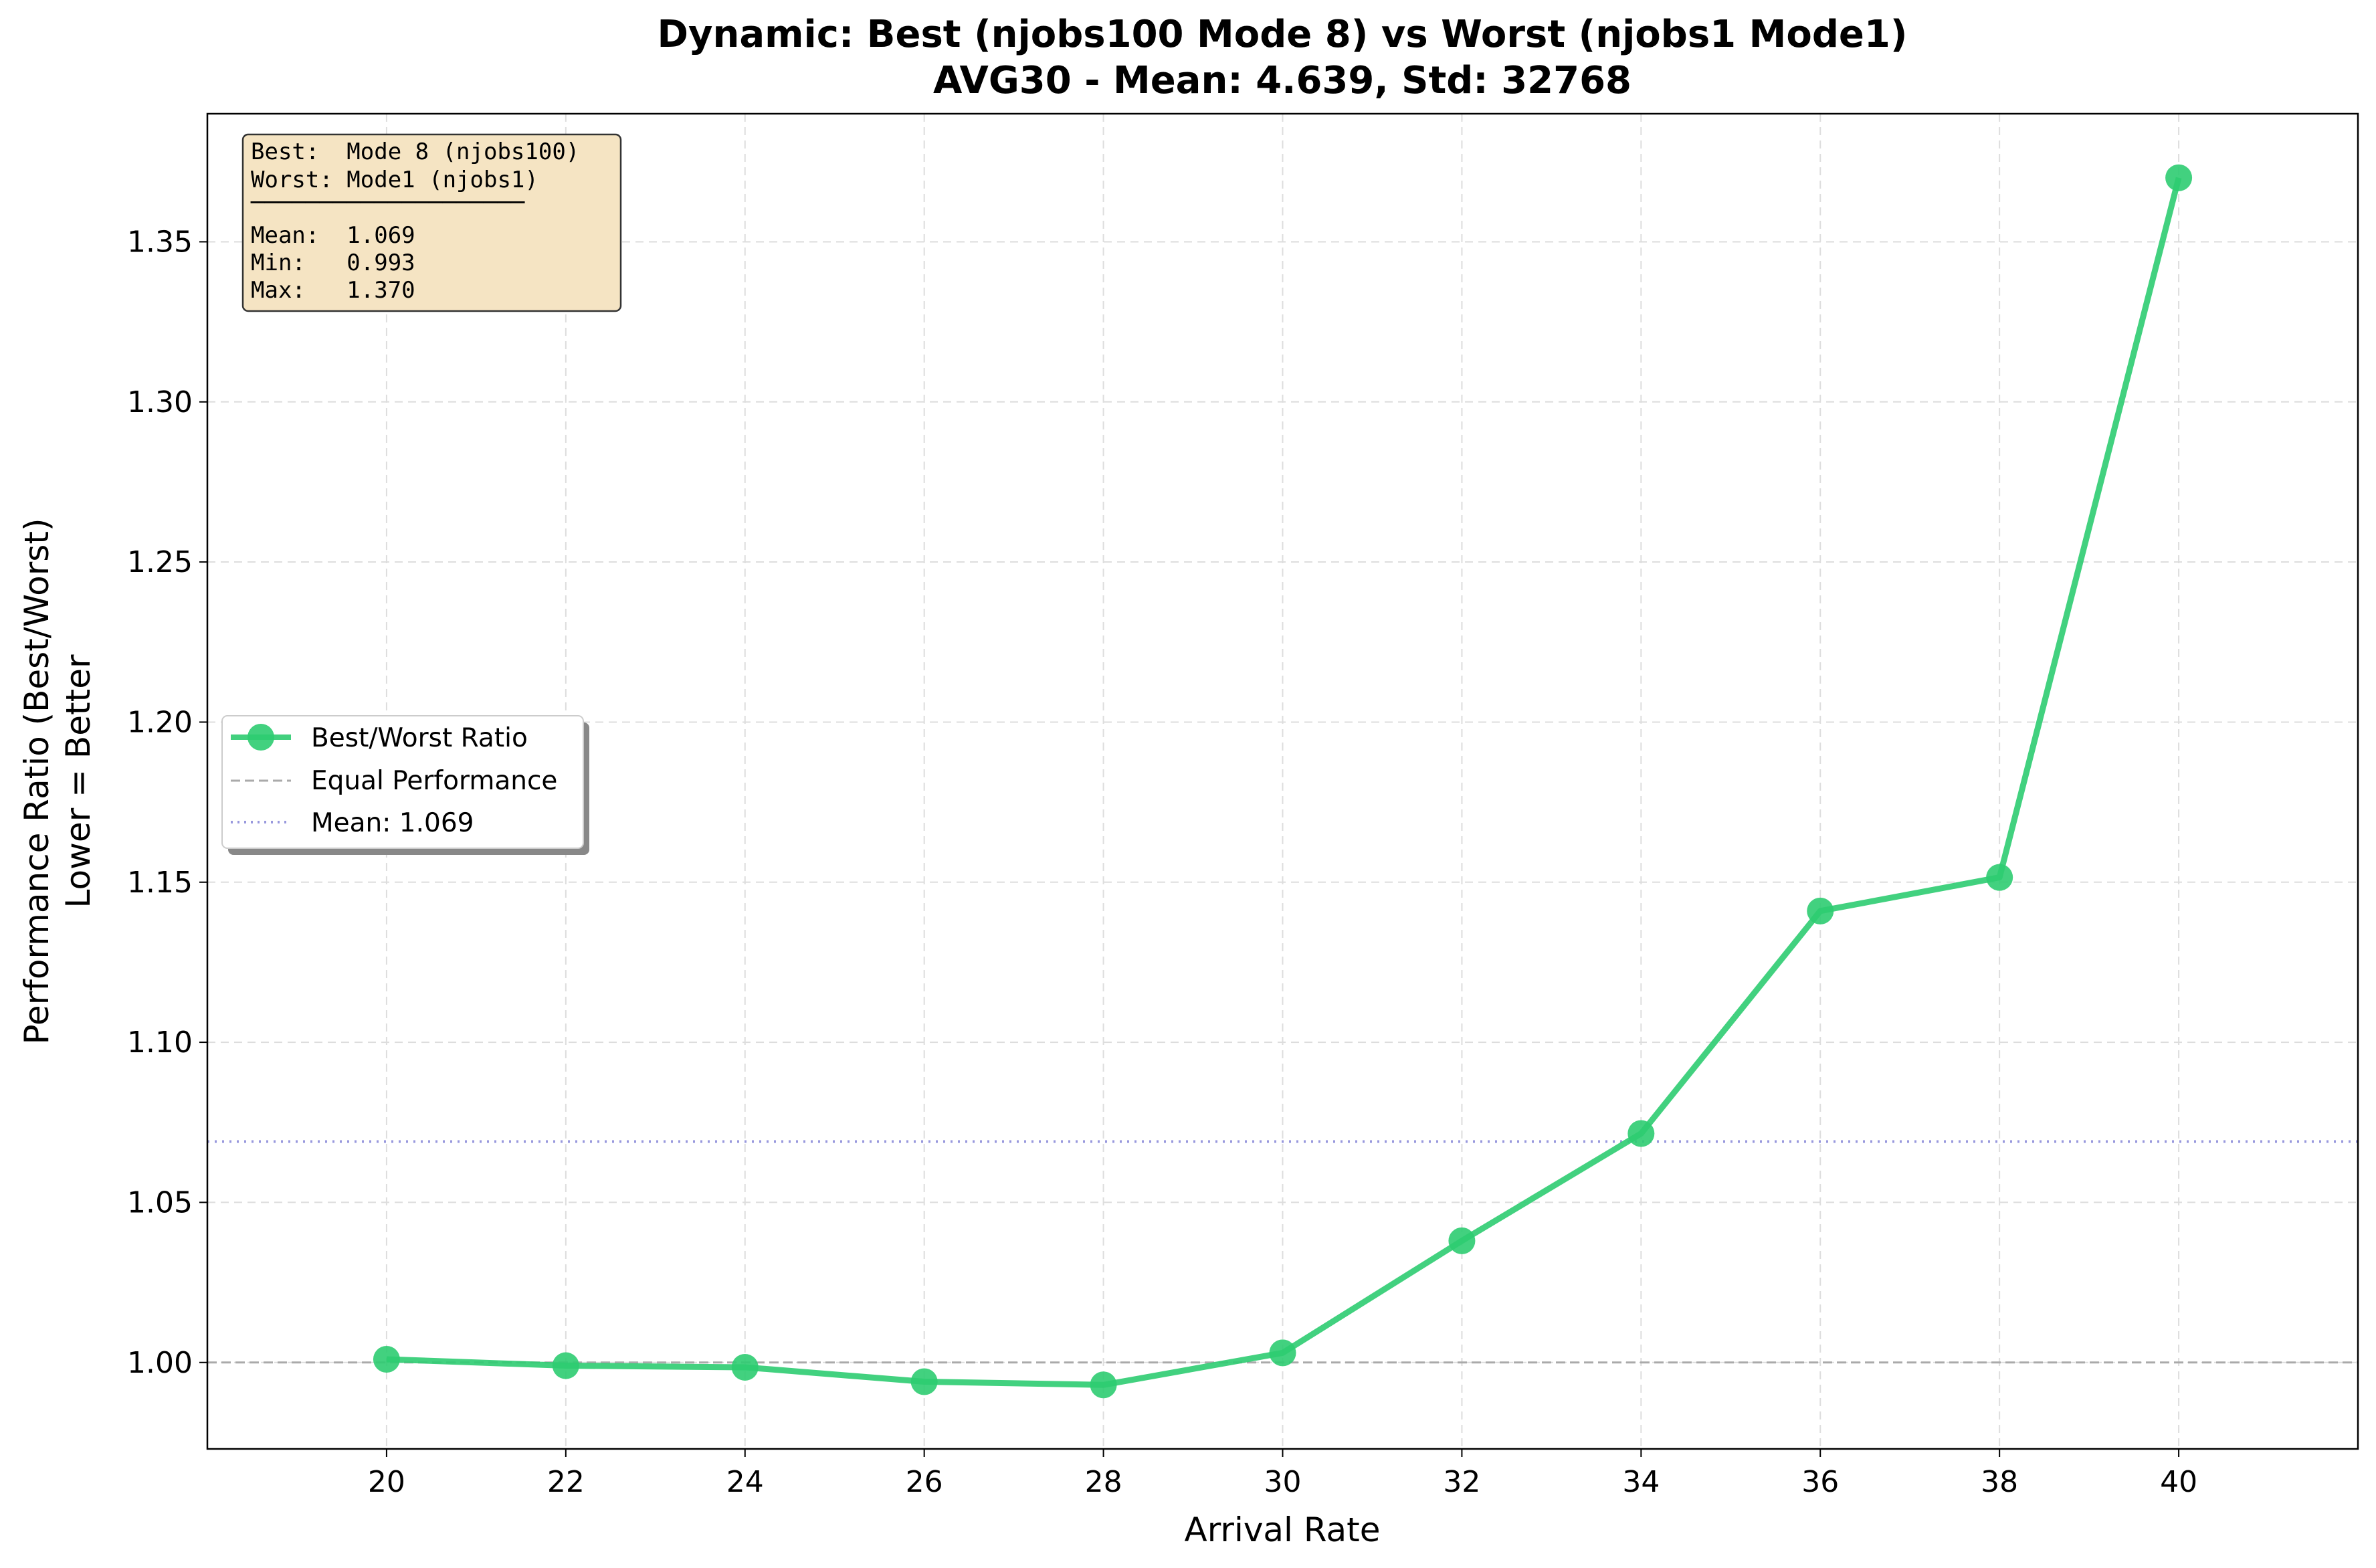 The height and width of the screenshot is (1568, 2376). What do you see at coordinates (333, 263) in the screenshot?
I see `stats-line-min: Min: 0.993` at bounding box center [333, 263].